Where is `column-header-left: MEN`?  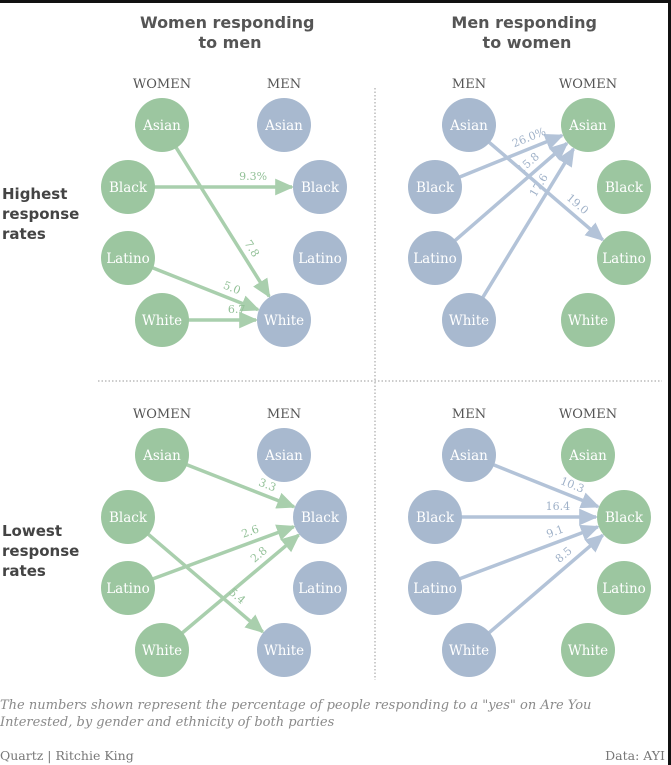 column-header-left: MEN is located at coordinates (469, 84).